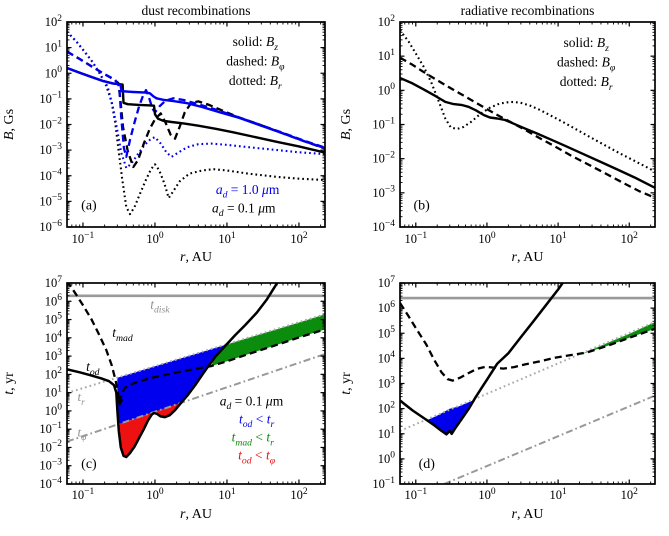 This screenshot has height=536, width=669. What do you see at coordinates (195, 10) in the screenshot?
I see `svg-text: dust recombinations` at bounding box center [195, 10].